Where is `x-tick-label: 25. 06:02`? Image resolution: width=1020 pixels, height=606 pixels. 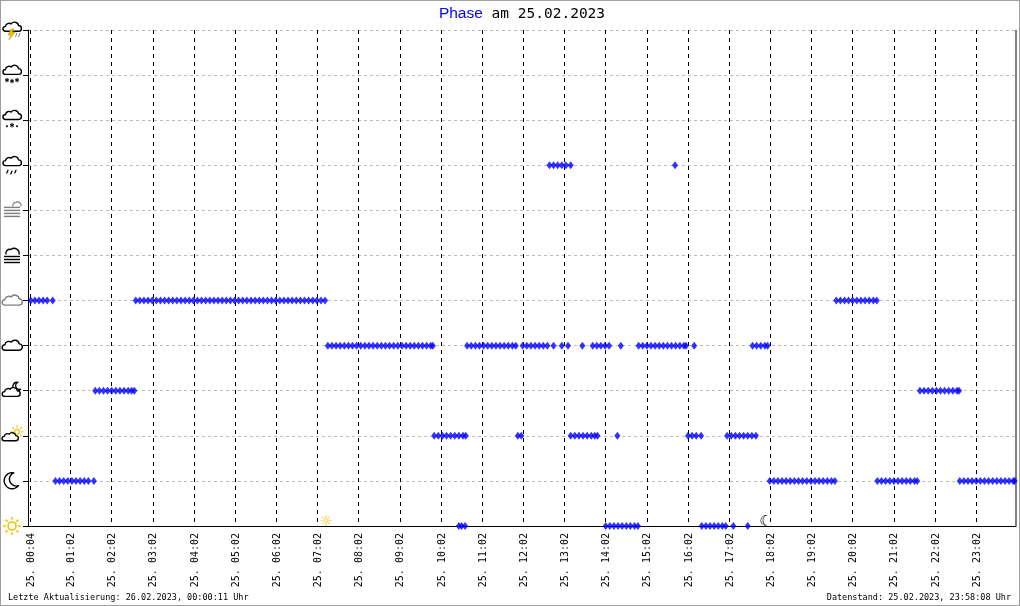 x-tick-label: 25. 06:02 is located at coordinates (276, 560).